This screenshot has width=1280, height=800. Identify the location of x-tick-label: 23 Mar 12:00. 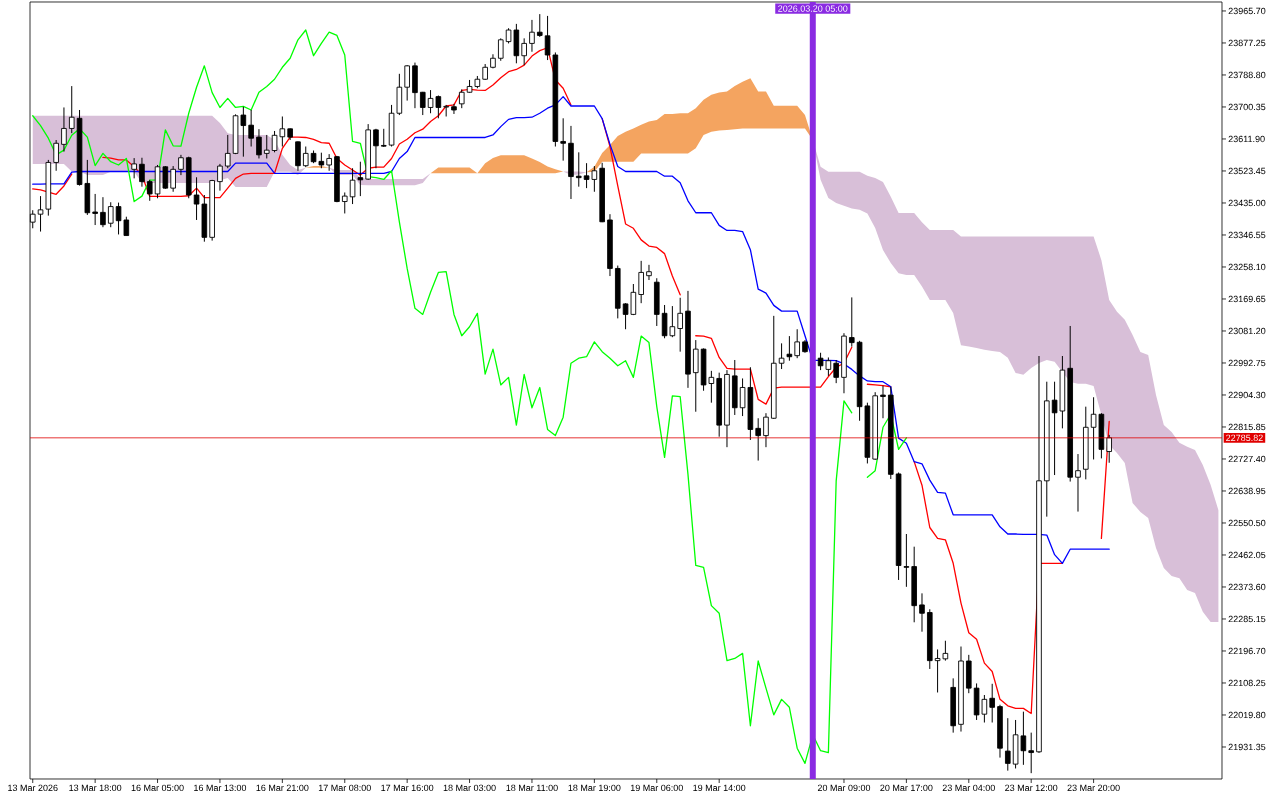
(1031, 788).